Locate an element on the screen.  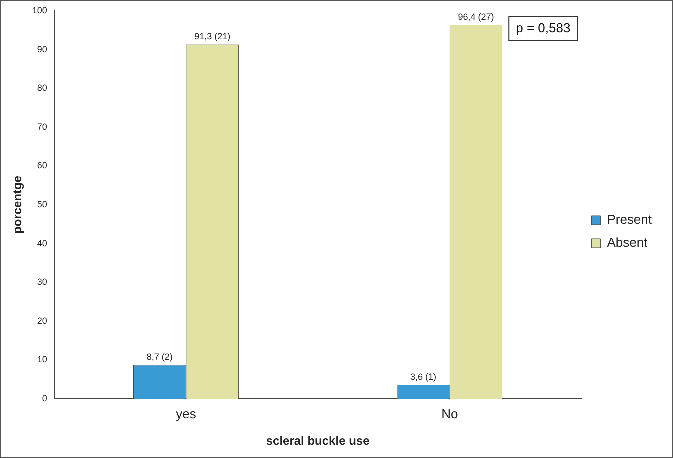
data-label: 91,3 (21) is located at coordinates (212, 37).